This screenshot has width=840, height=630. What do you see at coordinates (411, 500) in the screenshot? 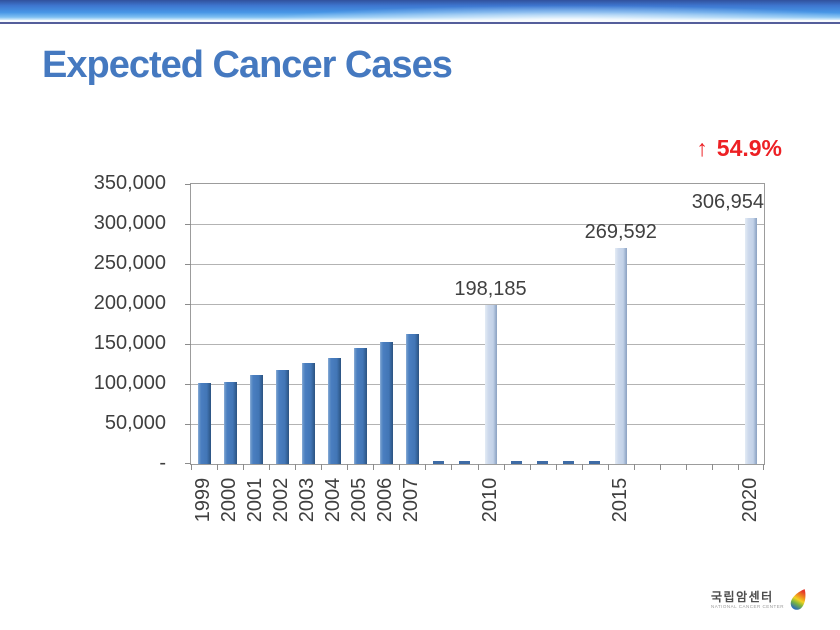
I see `x-tick-label-2007: 2007` at bounding box center [411, 500].